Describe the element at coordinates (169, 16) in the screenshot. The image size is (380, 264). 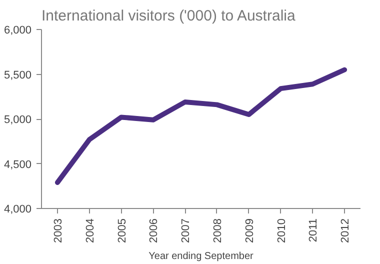
I see `chart-title: International visitors ('000) to Australia` at that location.